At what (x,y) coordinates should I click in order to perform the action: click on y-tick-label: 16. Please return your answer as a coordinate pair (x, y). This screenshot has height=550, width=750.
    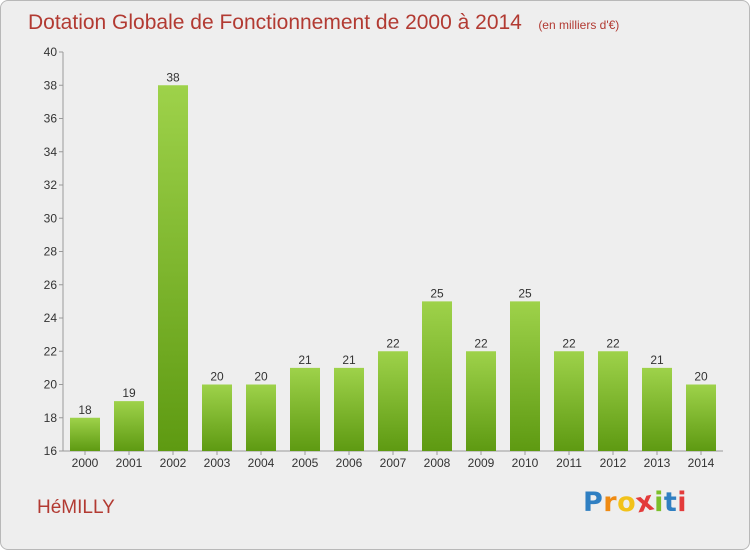
    Looking at the image, I should click on (51, 451).